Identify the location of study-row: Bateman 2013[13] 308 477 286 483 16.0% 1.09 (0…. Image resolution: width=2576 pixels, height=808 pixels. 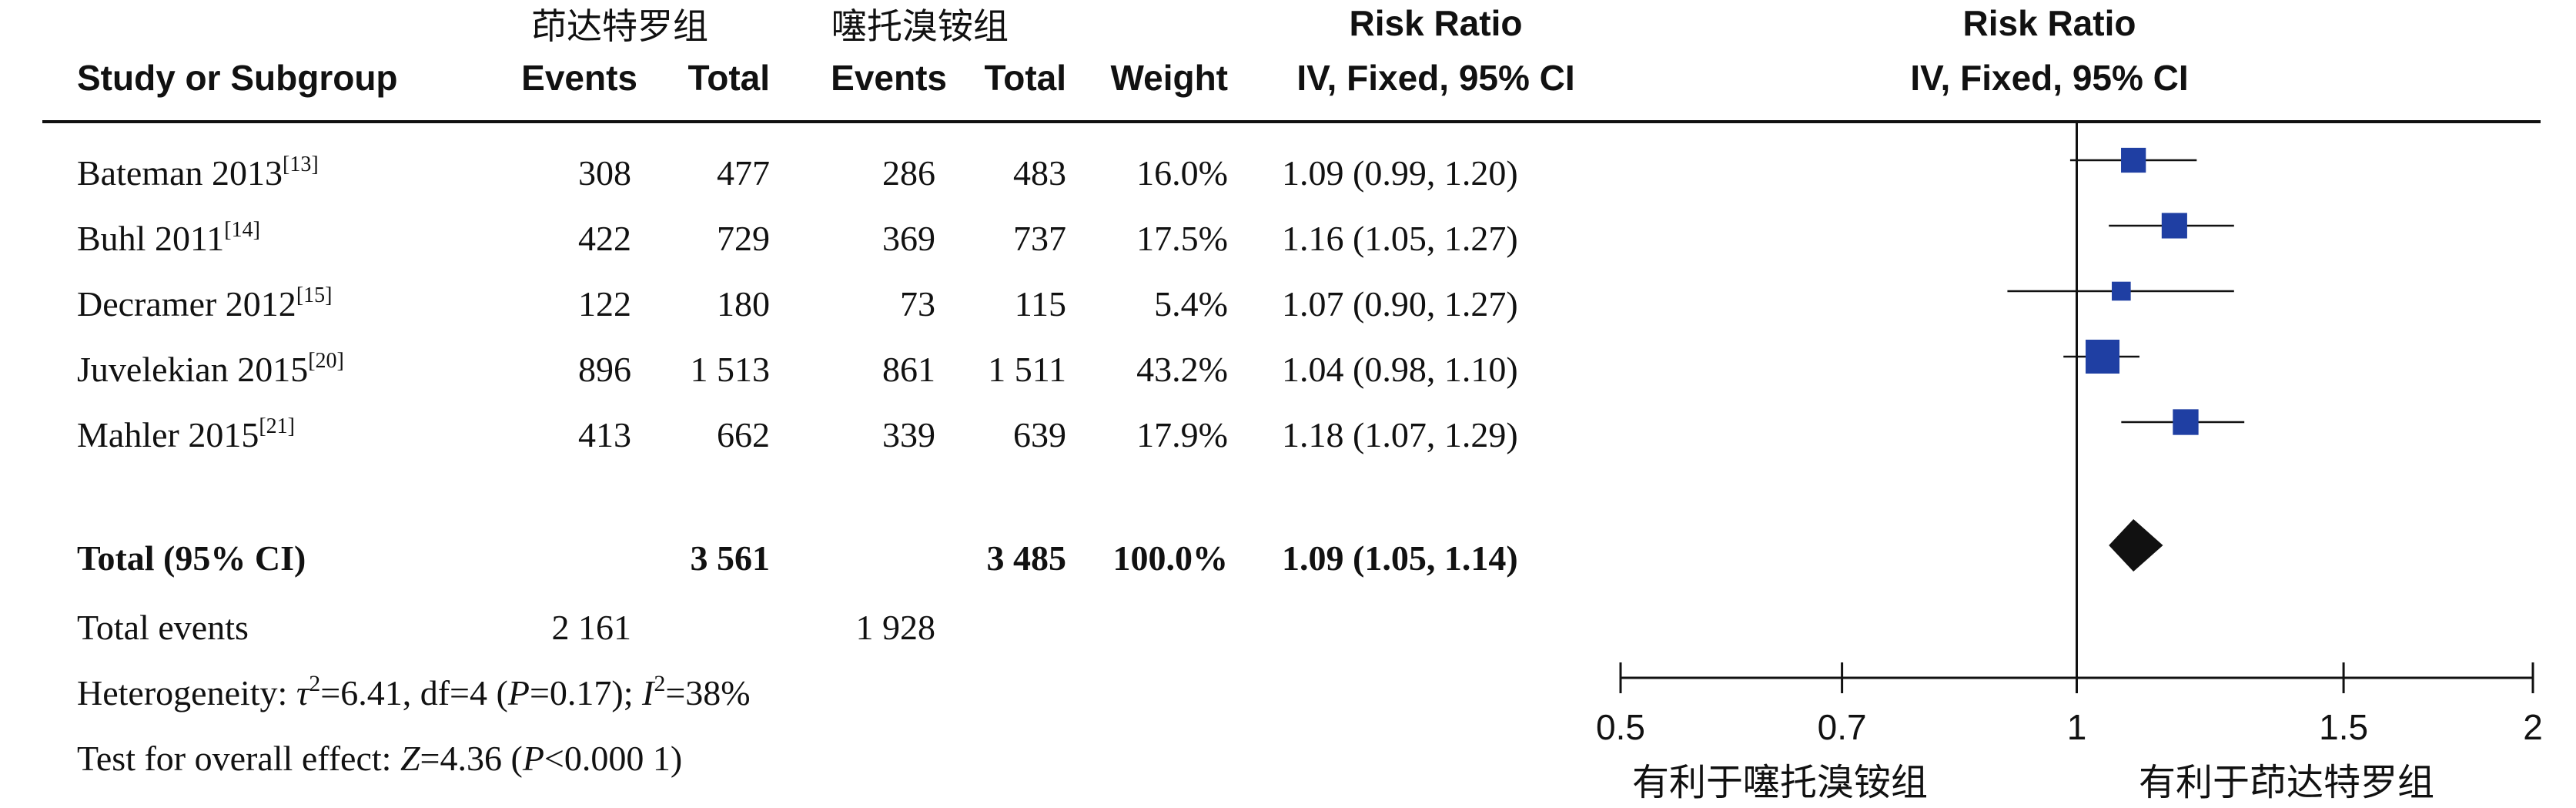
(798, 173).